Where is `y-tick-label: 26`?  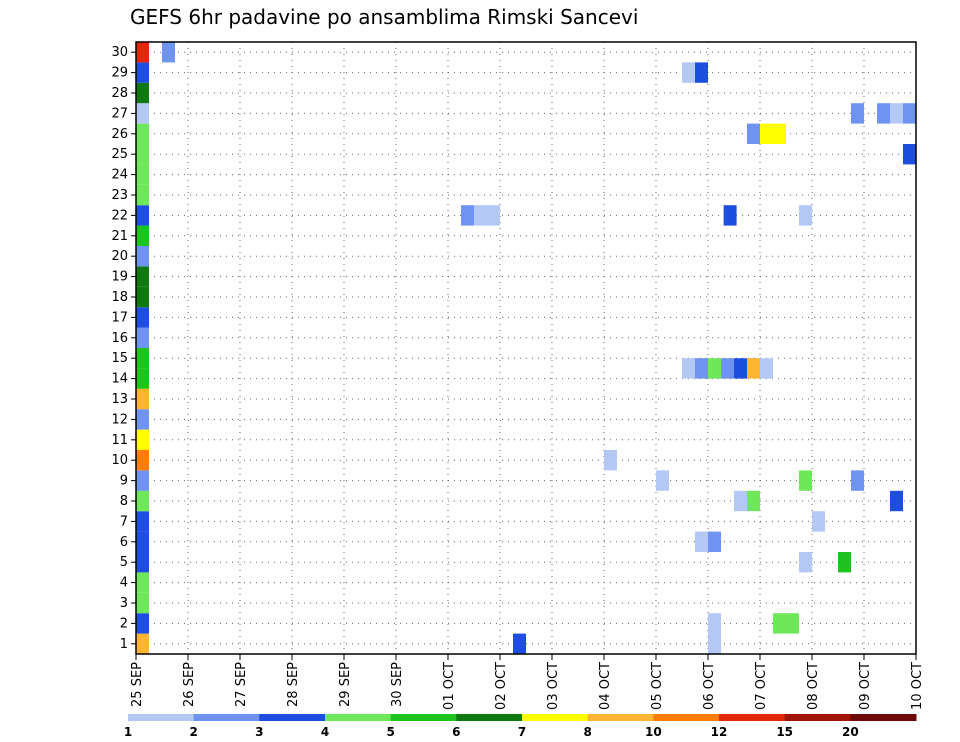 y-tick-label: 26 is located at coordinates (119, 134).